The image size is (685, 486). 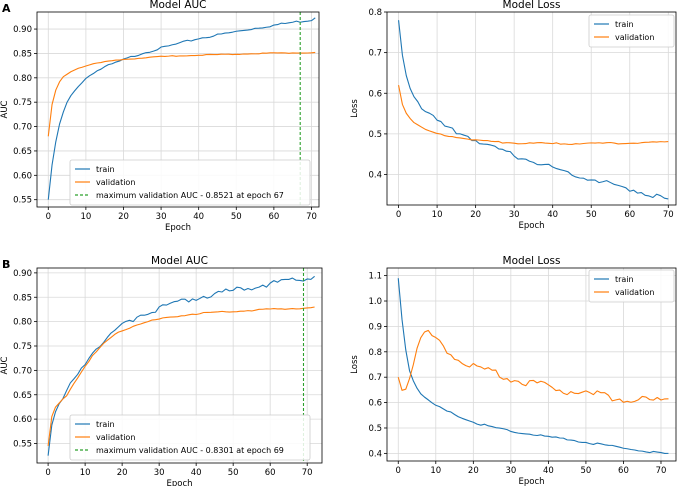 What do you see at coordinates (375, 327) in the screenshot?
I see `y-tick-label: 0.9` at bounding box center [375, 327].